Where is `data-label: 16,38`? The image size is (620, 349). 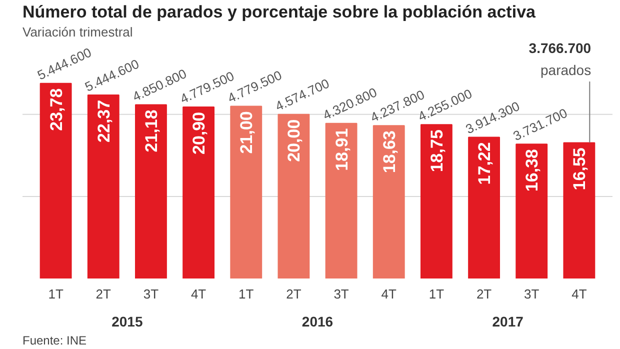
data-label: 16,38 is located at coordinates (532, 170).